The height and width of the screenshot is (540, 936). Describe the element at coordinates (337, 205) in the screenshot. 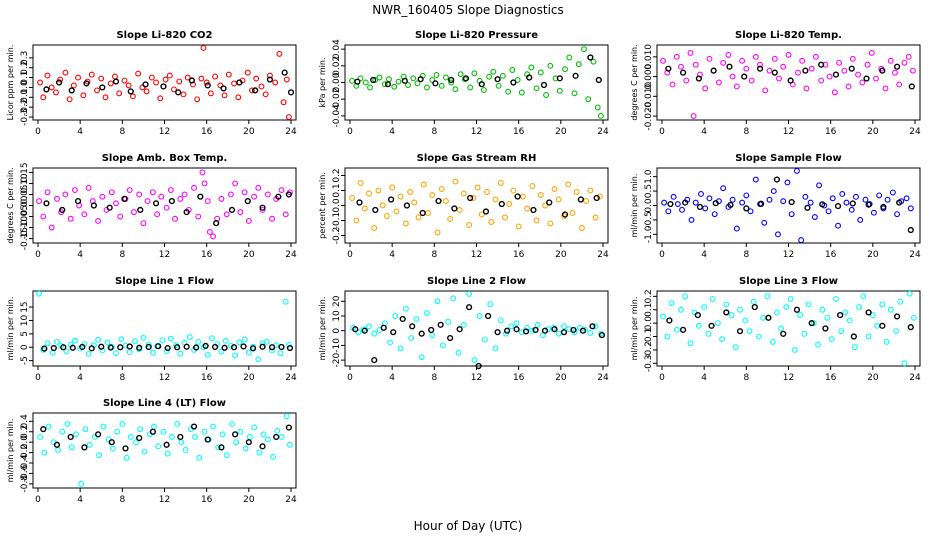

I see `y-tick-label: 0.0` at that location.